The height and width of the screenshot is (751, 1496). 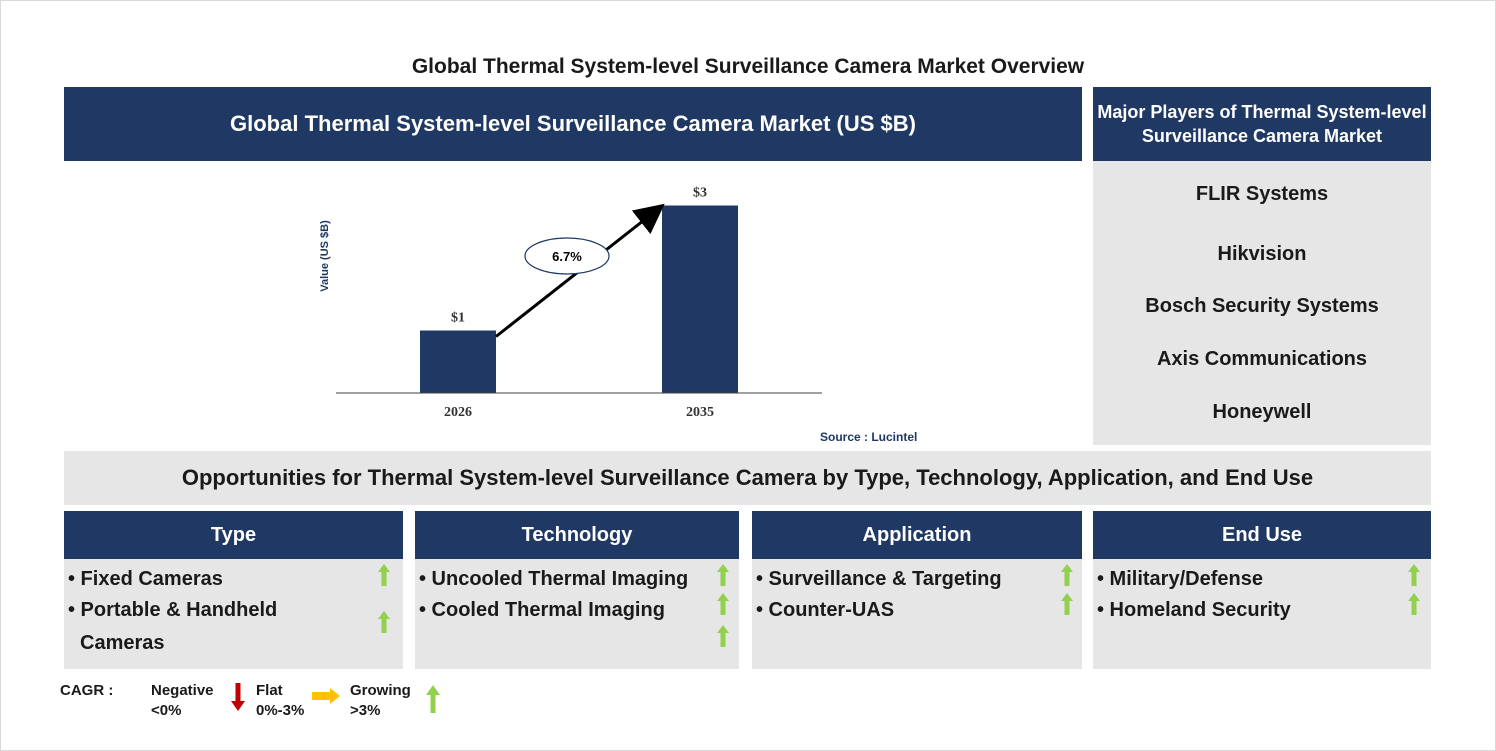 What do you see at coordinates (825, 610) in the screenshot?
I see `list-item: • Counter-UAS` at bounding box center [825, 610].